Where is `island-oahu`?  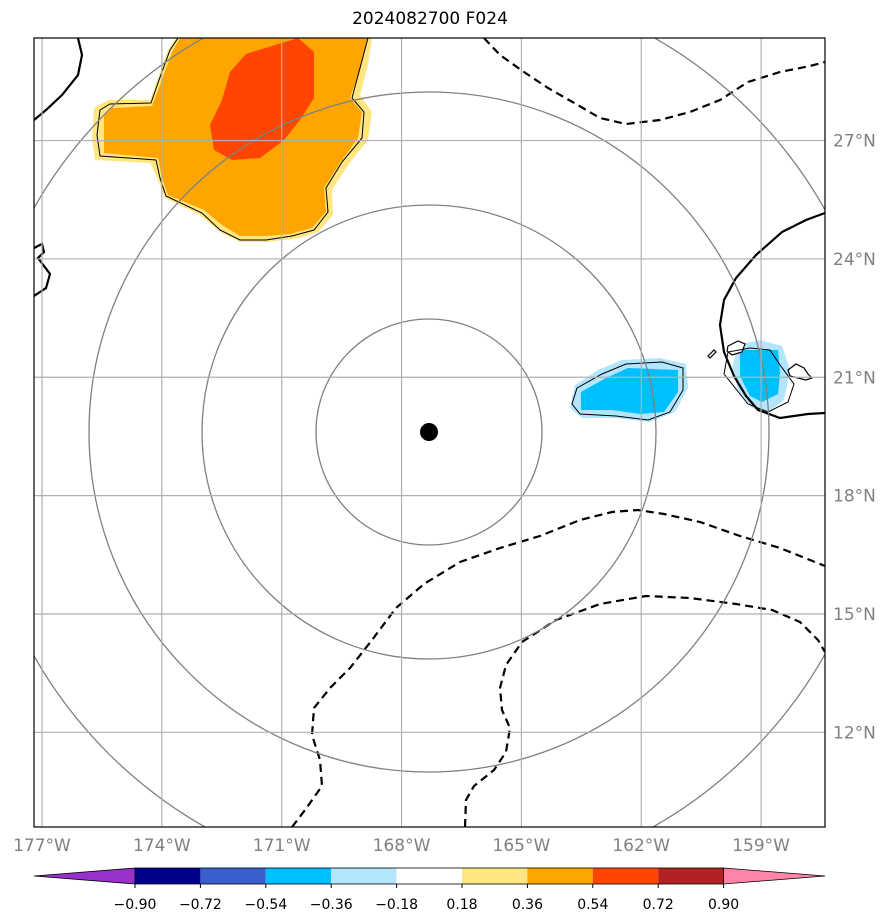 island-oahu is located at coordinates (759, 380).